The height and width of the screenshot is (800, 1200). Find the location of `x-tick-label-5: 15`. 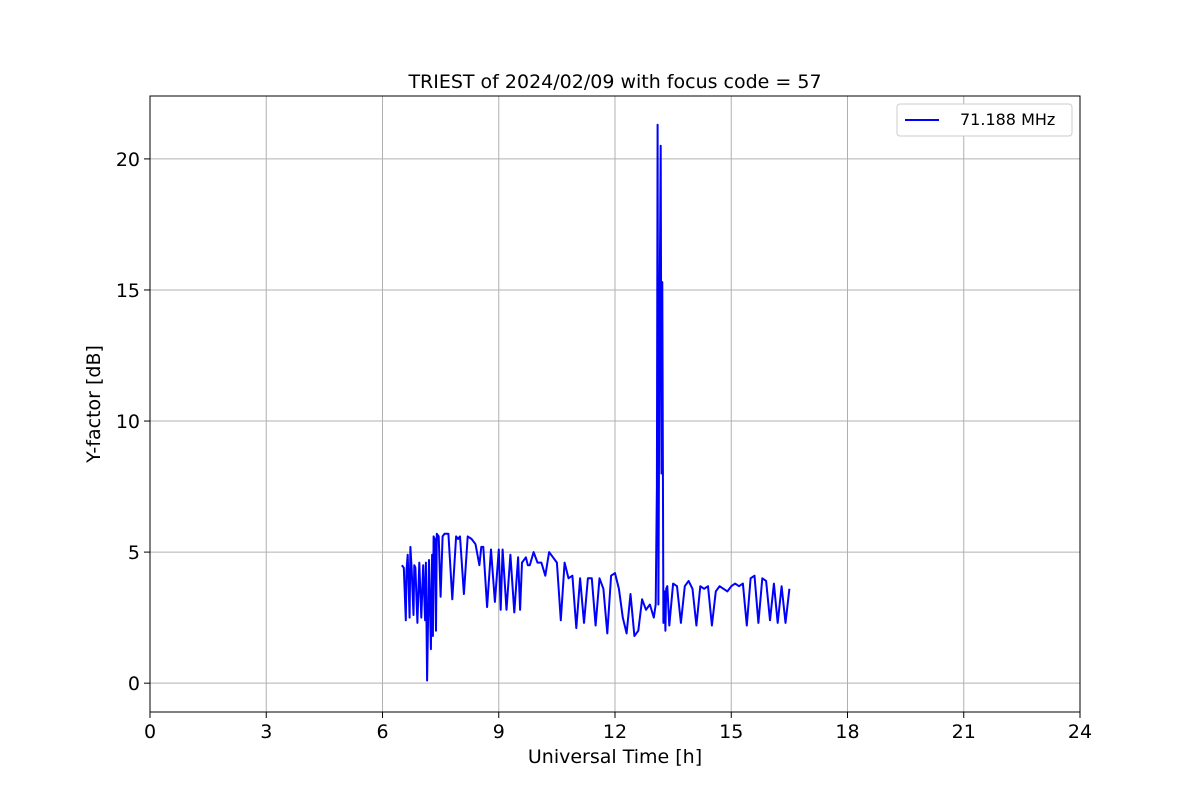

x-tick-label-5: 15 is located at coordinates (731, 732).